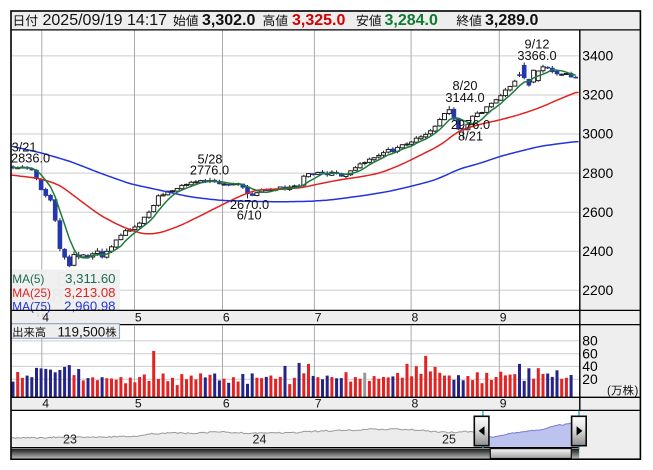  What do you see at coordinates (82, 331) in the screenshot?
I see `svg-text: 119,500` at bounding box center [82, 331].